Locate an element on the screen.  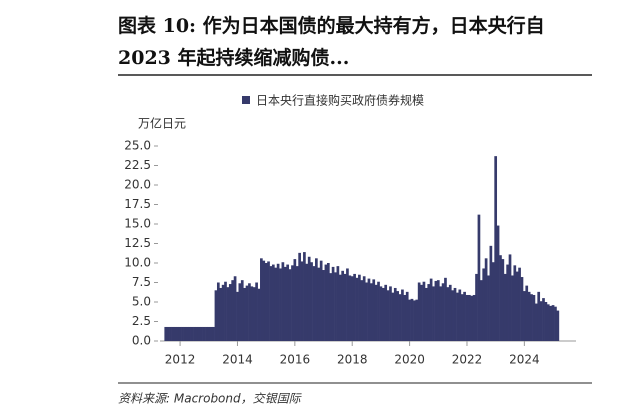
y-tick-label: 2.5 is located at coordinates (141, 321).